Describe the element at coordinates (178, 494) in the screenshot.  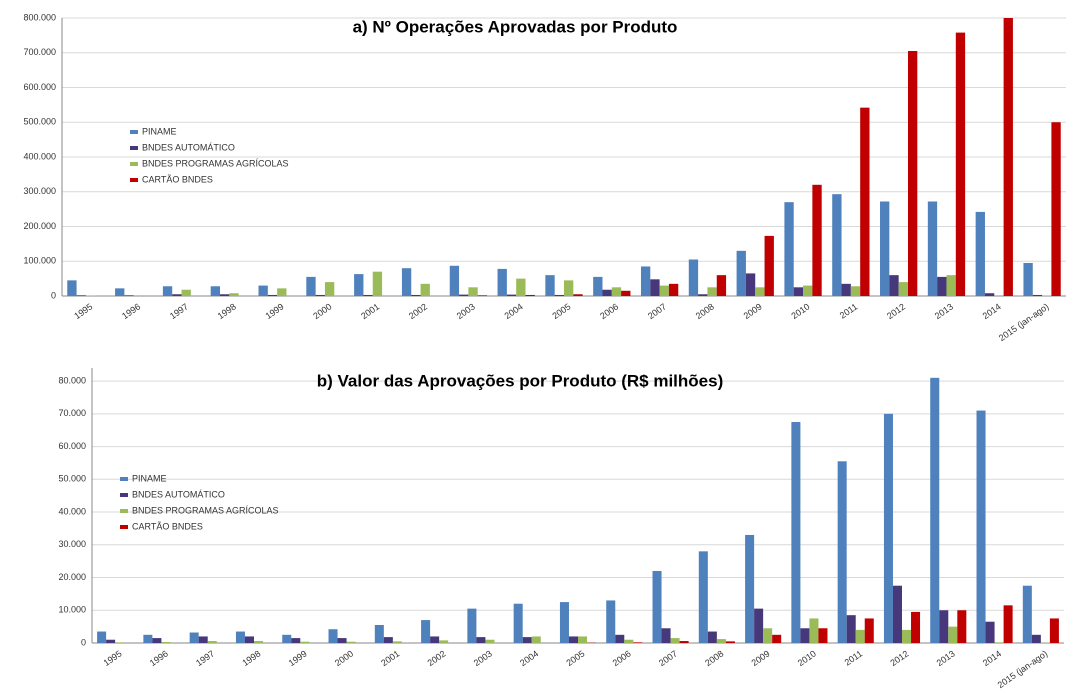
I see `legend-label: BNDES AUTOMÁTICO` at that location.